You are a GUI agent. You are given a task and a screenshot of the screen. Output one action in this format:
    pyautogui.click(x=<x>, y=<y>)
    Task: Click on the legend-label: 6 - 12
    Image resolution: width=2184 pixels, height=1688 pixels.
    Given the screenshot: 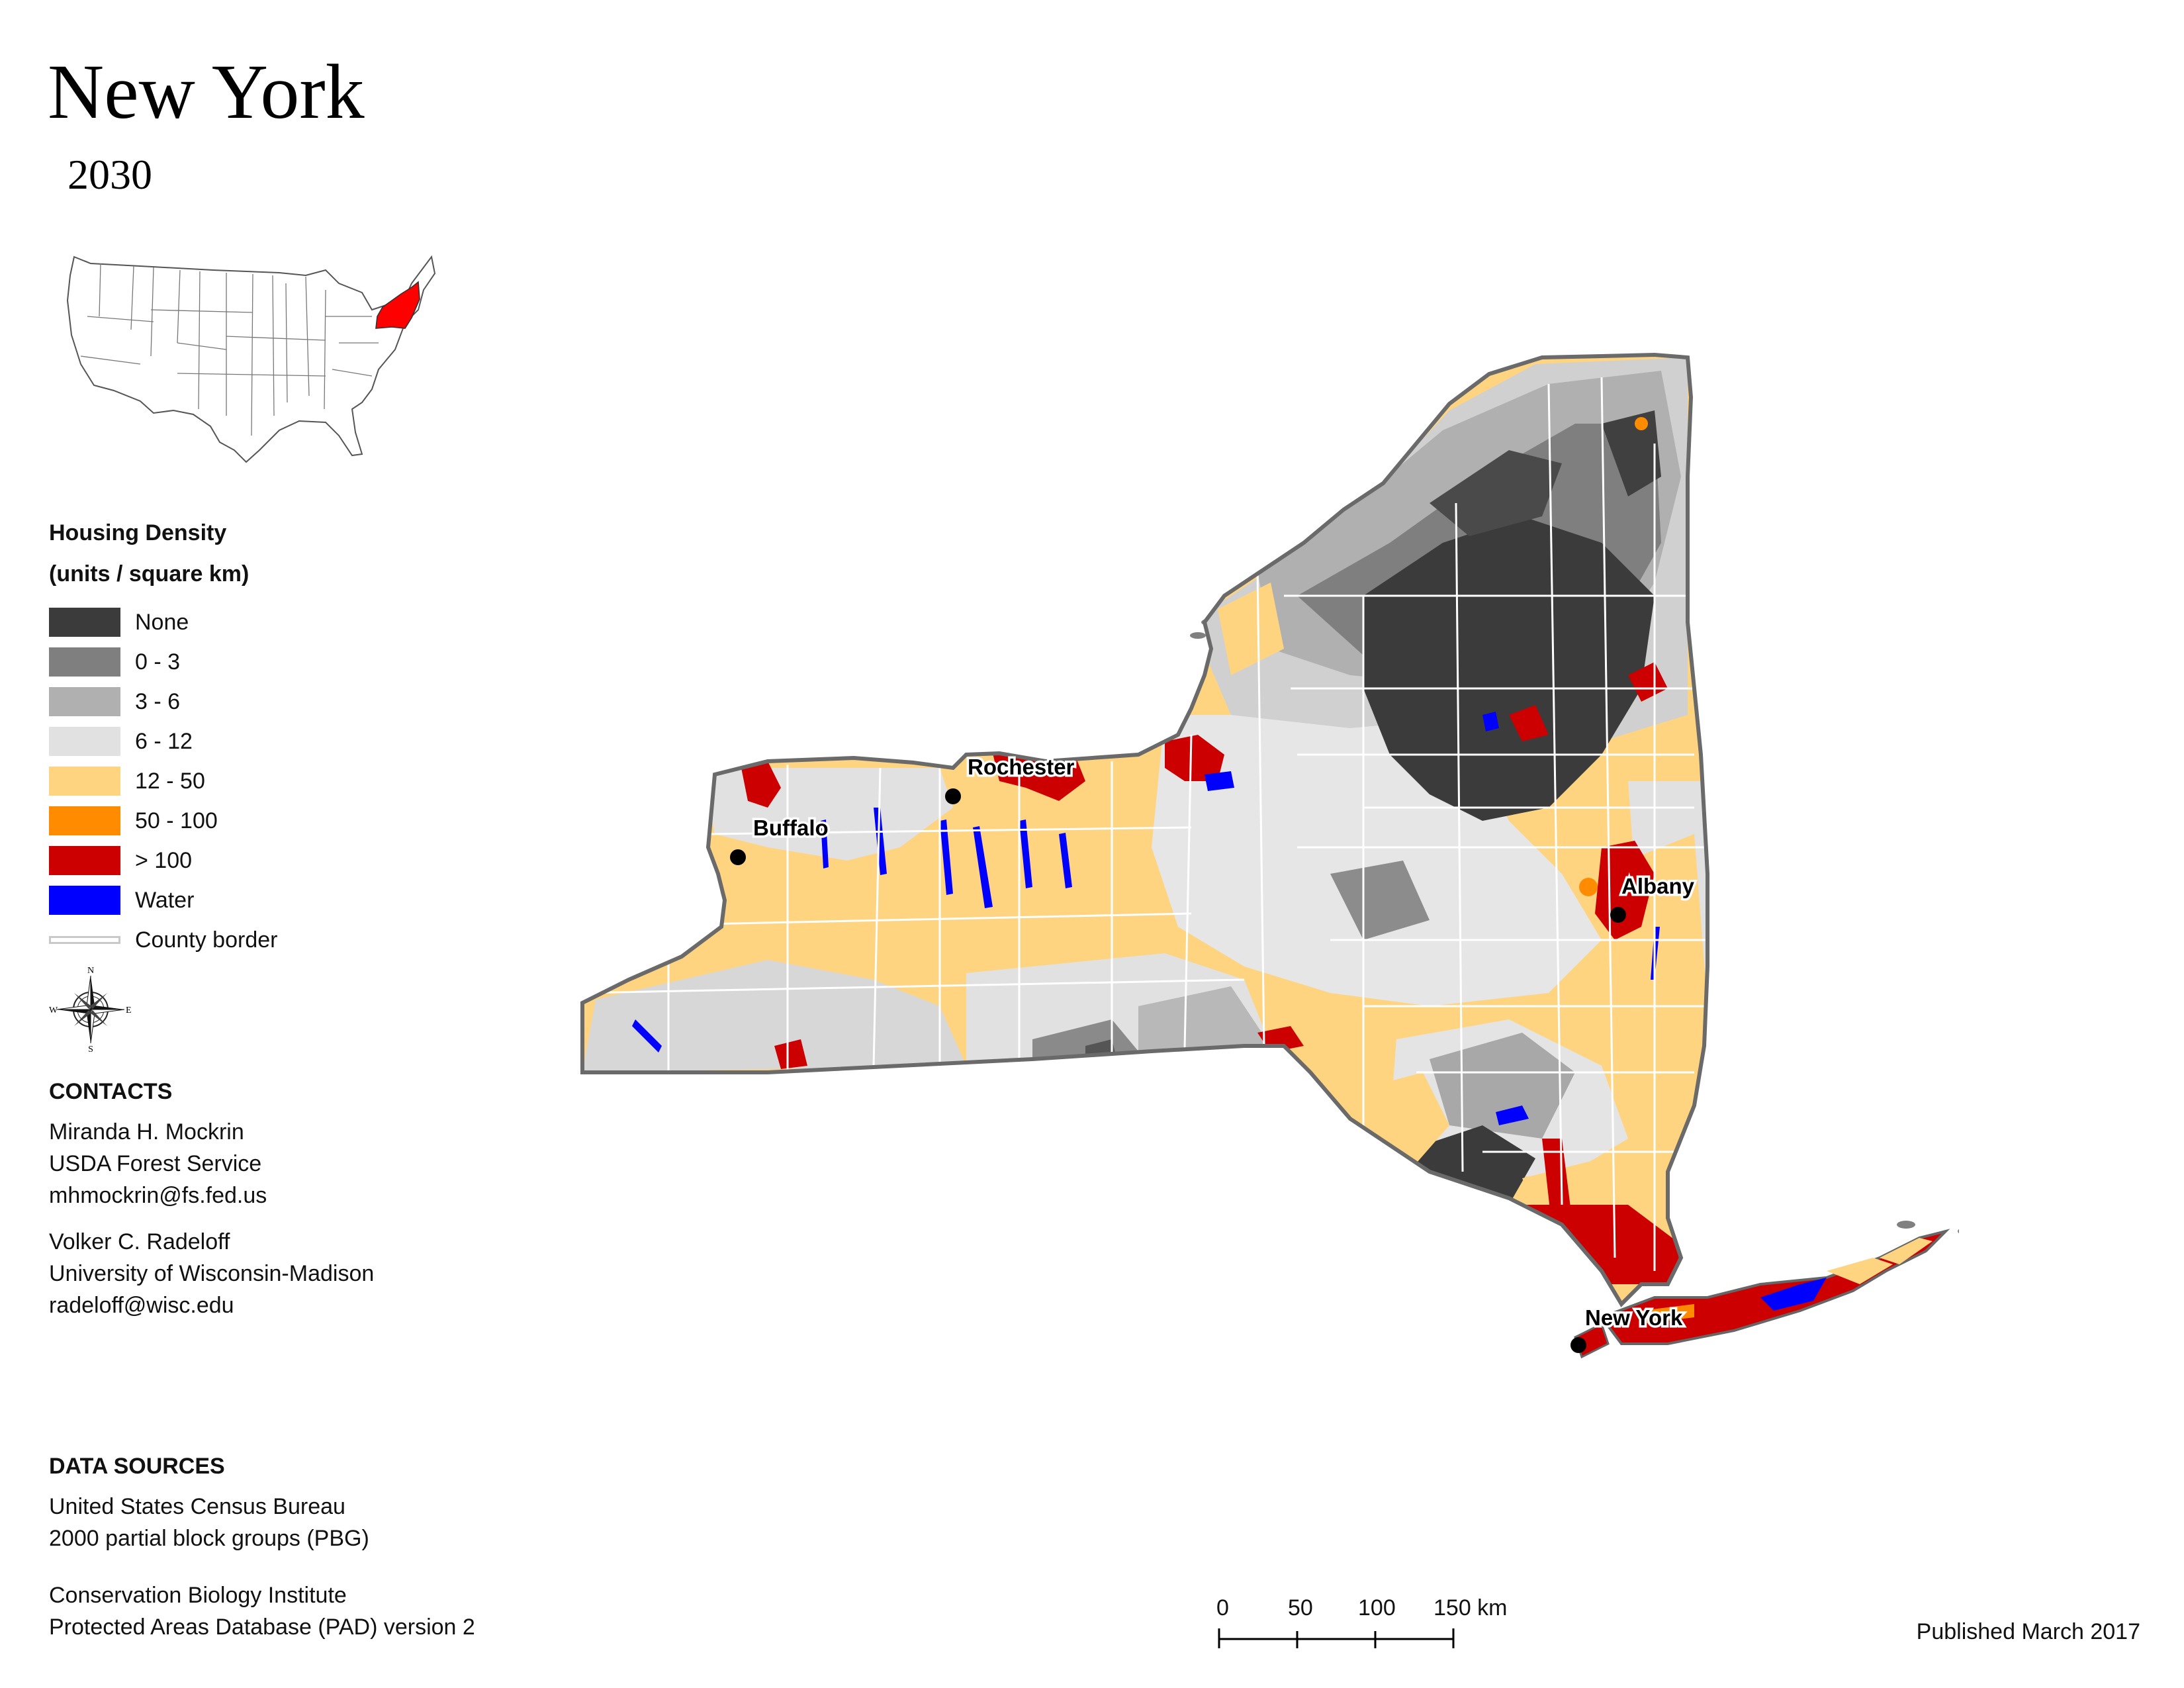 What is the action you would take?
    pyautogui.click(x=164, y=741)
    